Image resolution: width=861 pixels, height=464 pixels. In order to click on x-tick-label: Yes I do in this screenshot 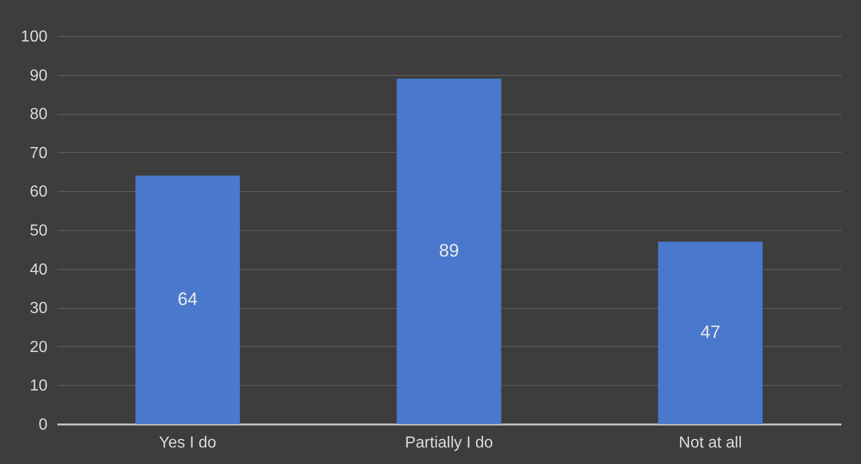, I will do `click(187, 443)`.